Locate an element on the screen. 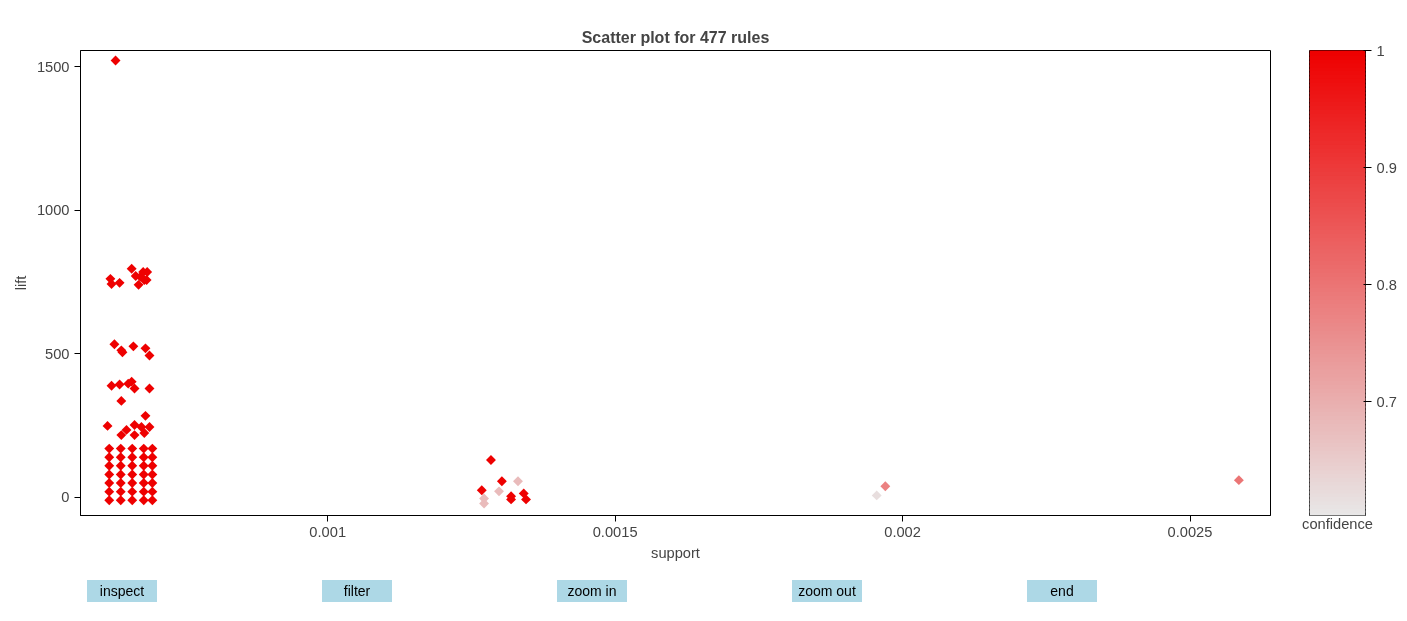  x-tick-label: 0.002 is located at coordinates (902, 531).